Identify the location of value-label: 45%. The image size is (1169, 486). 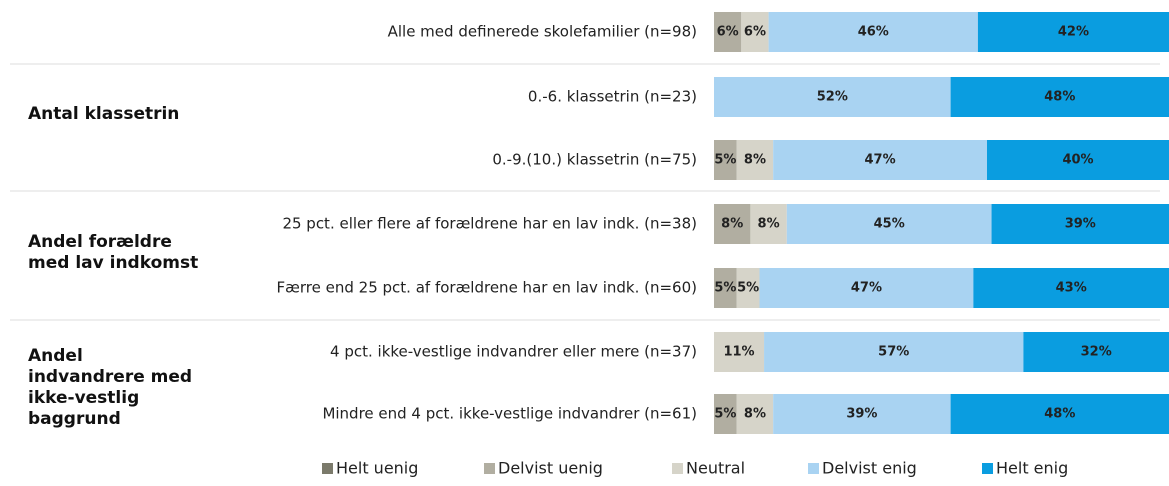
(889, 224).